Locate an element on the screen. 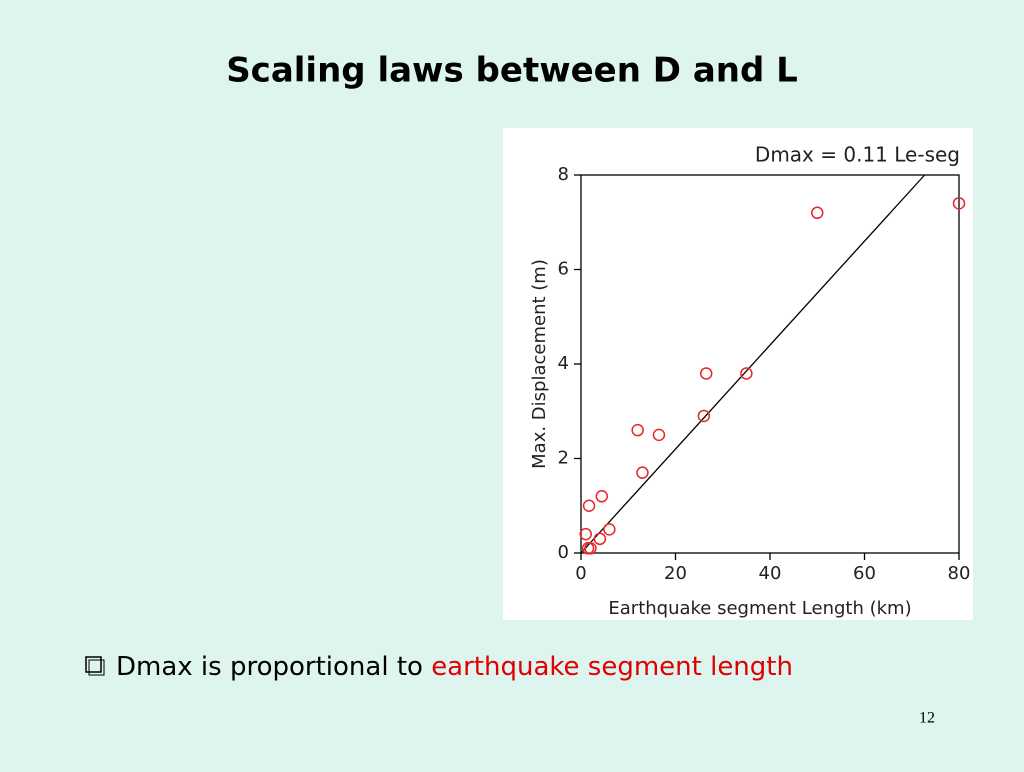 The width and height of the screenshot is (1024, 772). x-tick-label: 40 is located at coordinates (770, 573).